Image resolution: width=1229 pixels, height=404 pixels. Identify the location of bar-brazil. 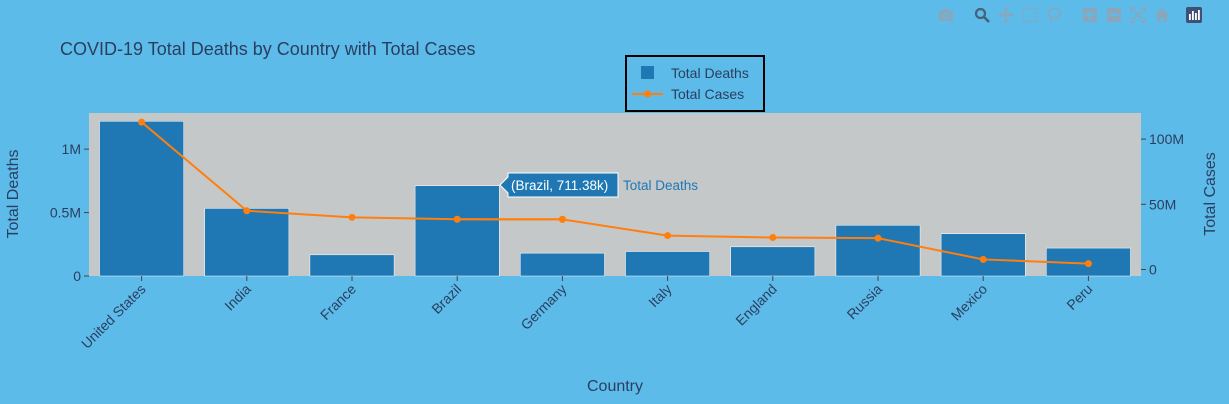
(457, 231).